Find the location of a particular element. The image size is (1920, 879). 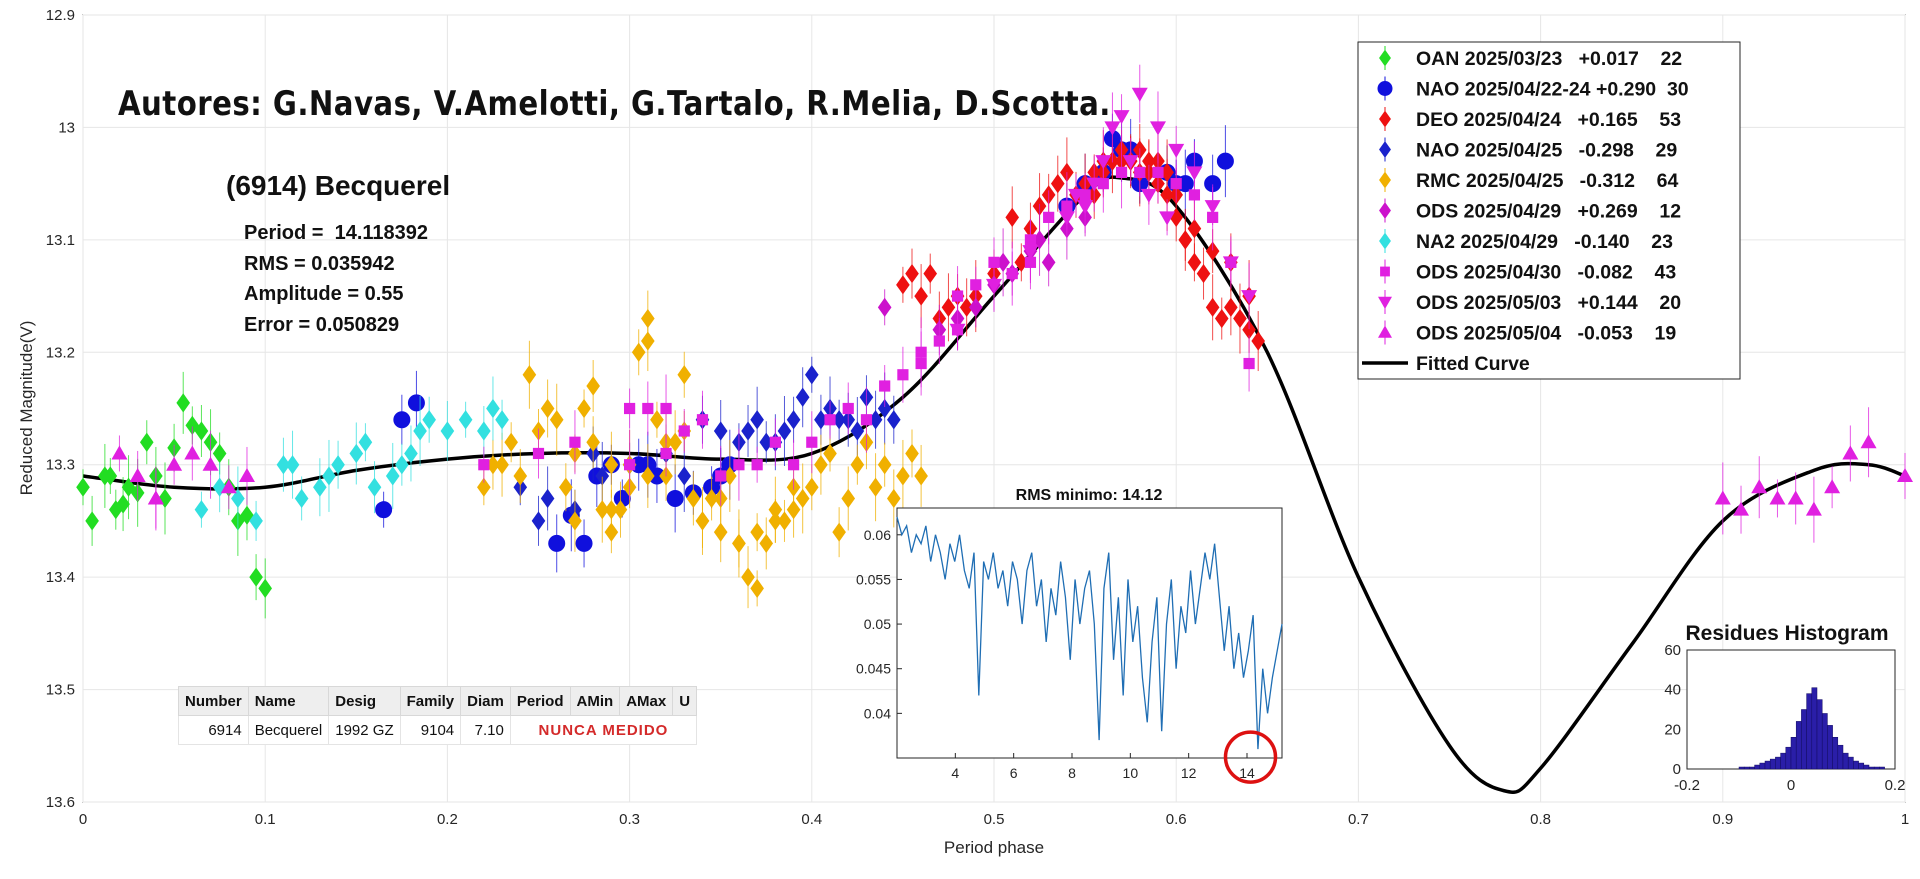

rms-minimum-highlight-circle is located at coordinates (1250, 757).